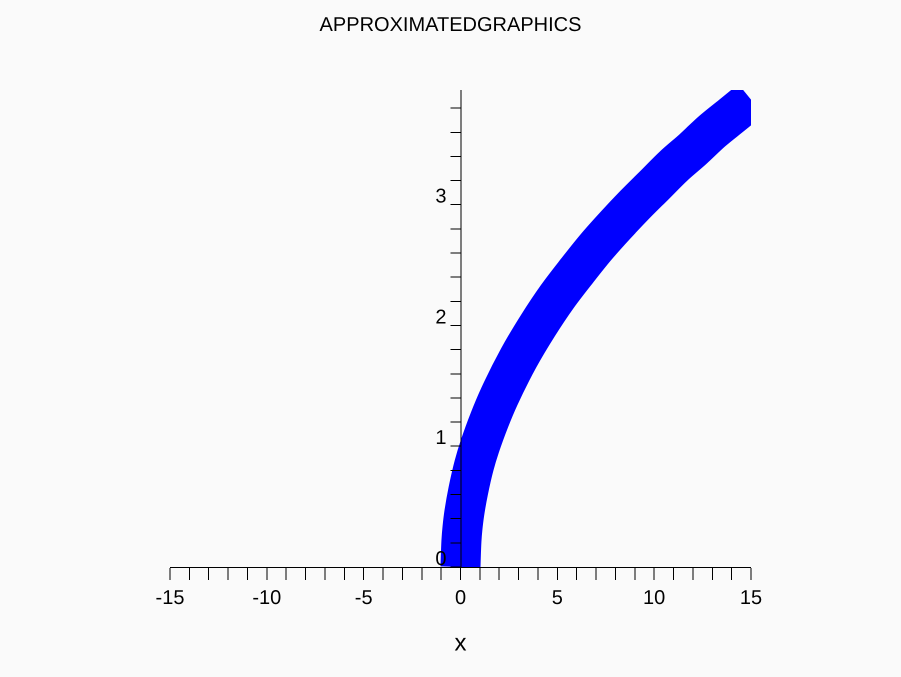 This screenshot has height=677, width=901. Describe the element at coordinates (460, 642) in the screenshot. I see `x-axis-title: x` at that location.